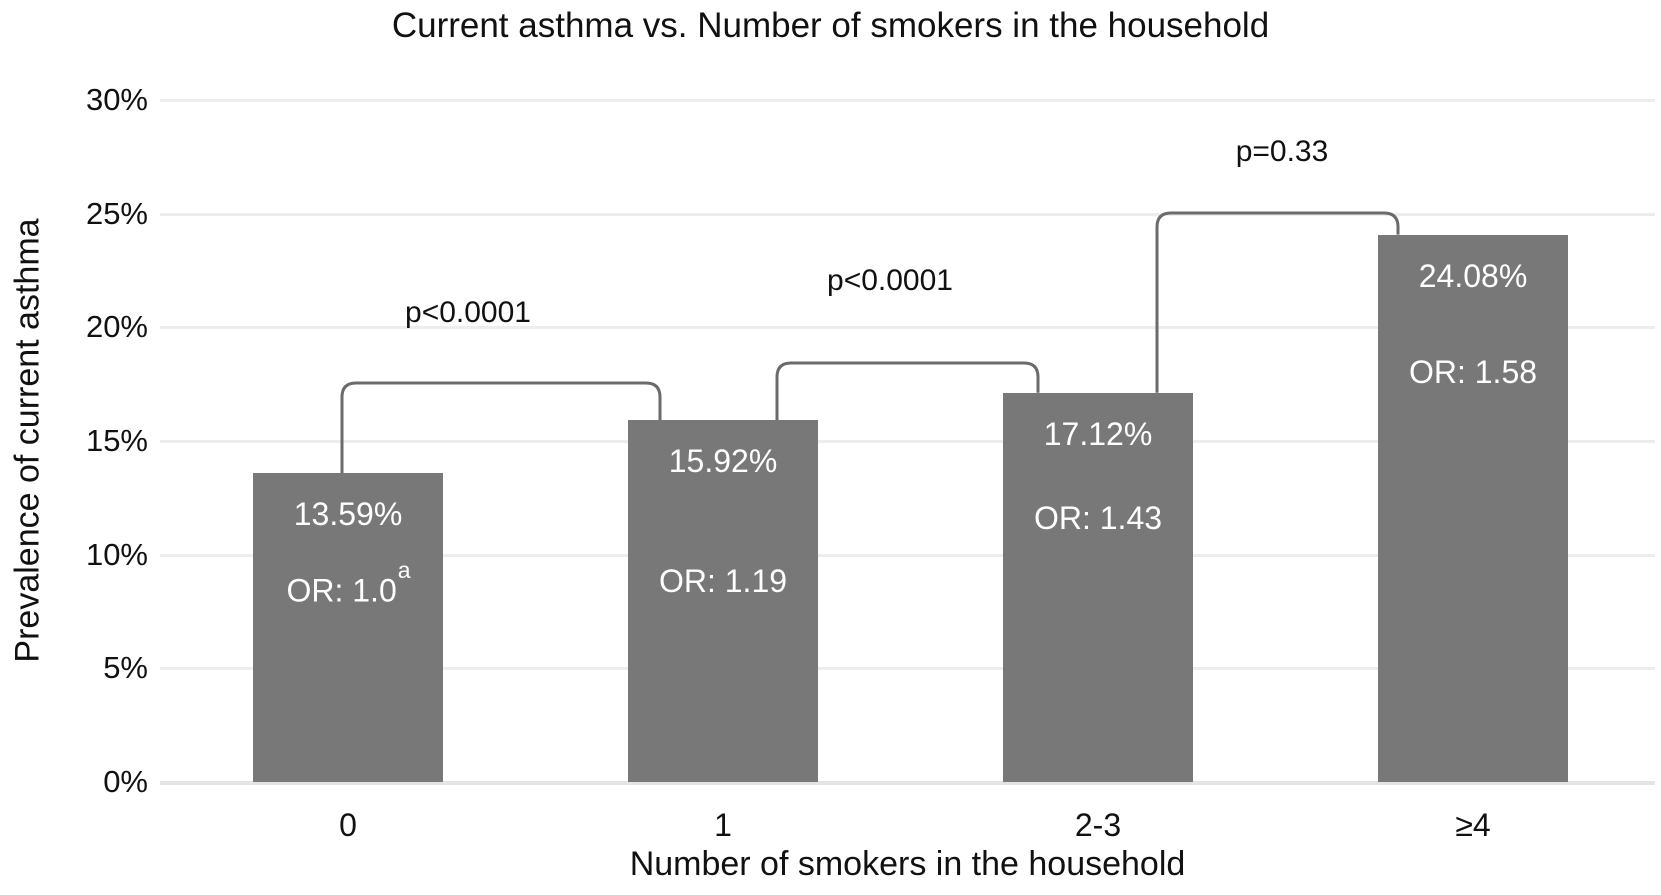 Image resolution: width=1661 pixels, height=895 pixels. I want to click on odds-ratio-footnote-marker: a, so click(404, 570).